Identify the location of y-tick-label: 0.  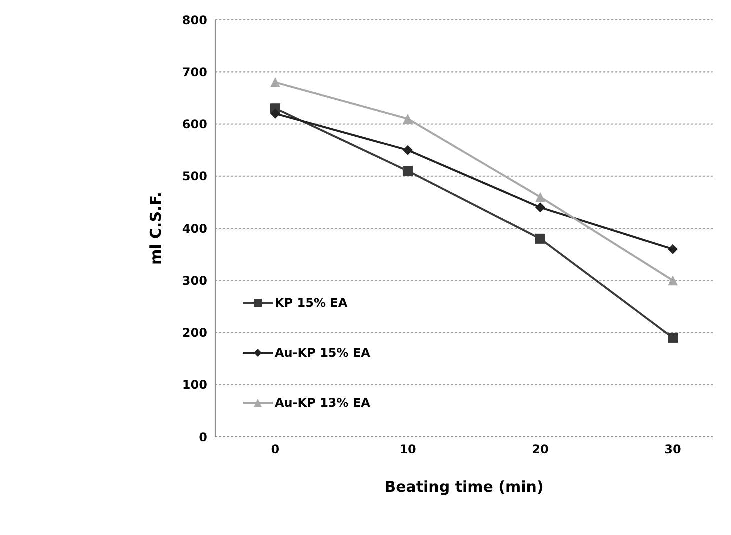
(203, 437).